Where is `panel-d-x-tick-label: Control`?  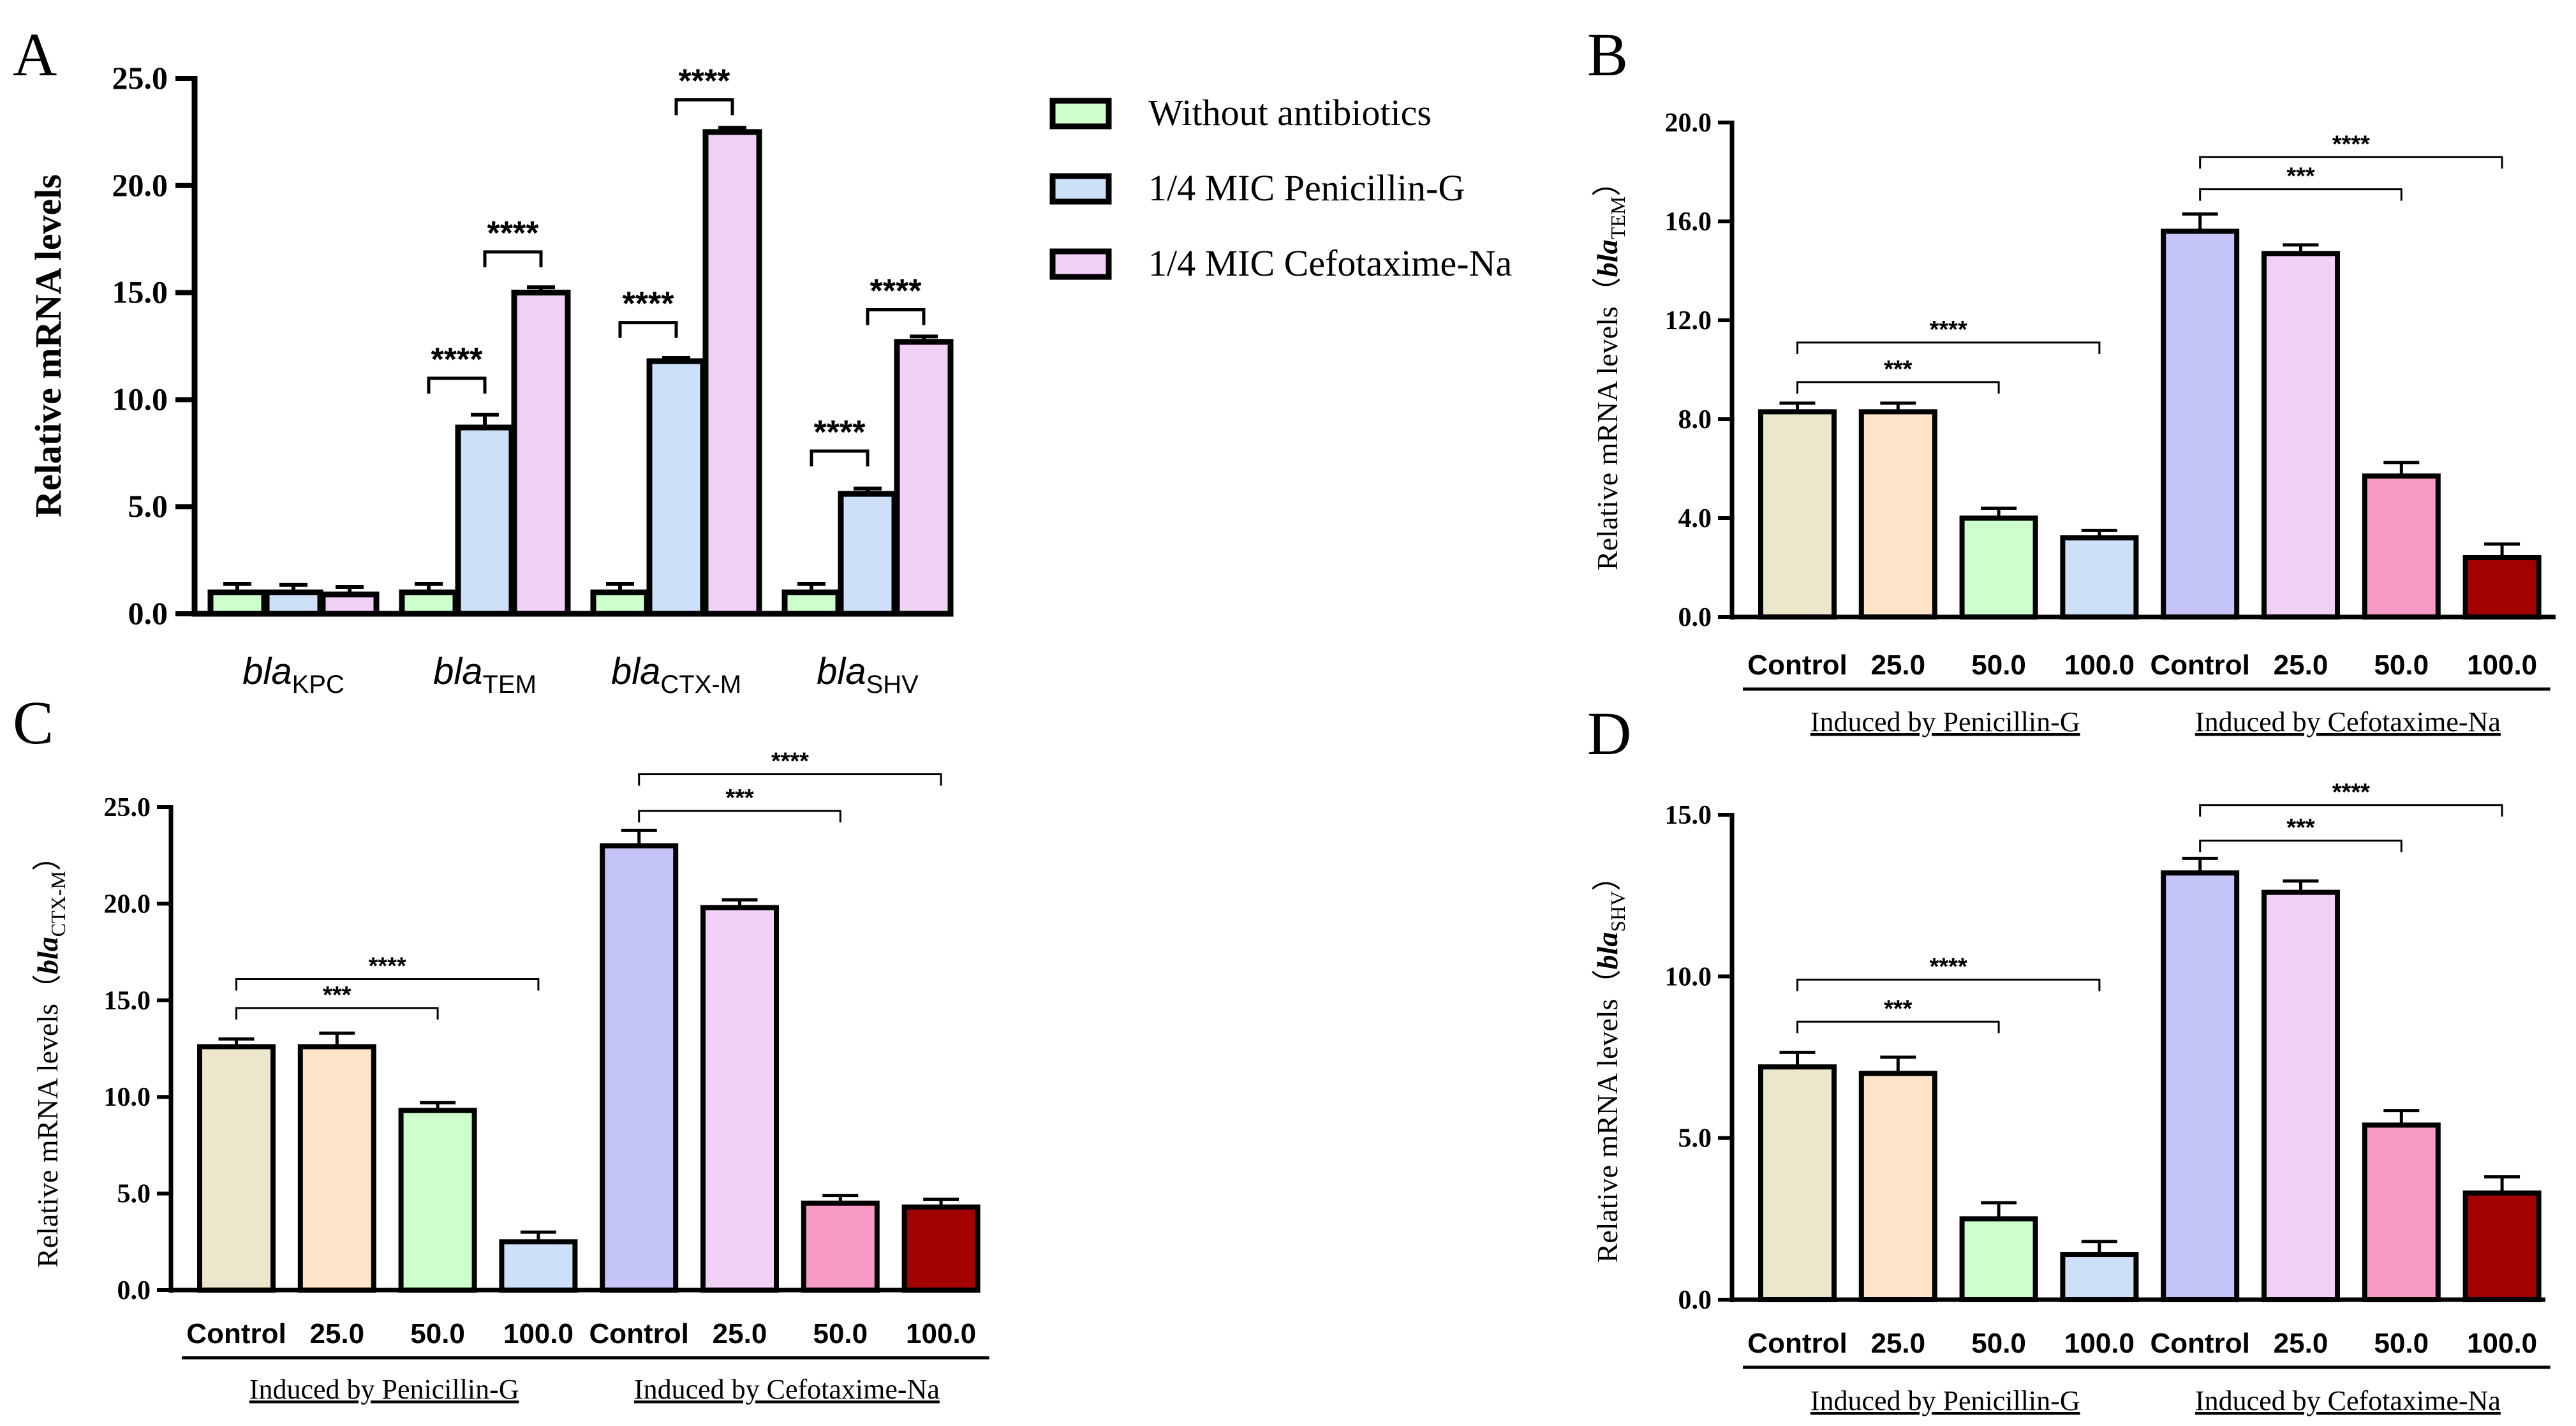
panel-d-x-tick-label: Control is located at coordinates (2199, 1343).